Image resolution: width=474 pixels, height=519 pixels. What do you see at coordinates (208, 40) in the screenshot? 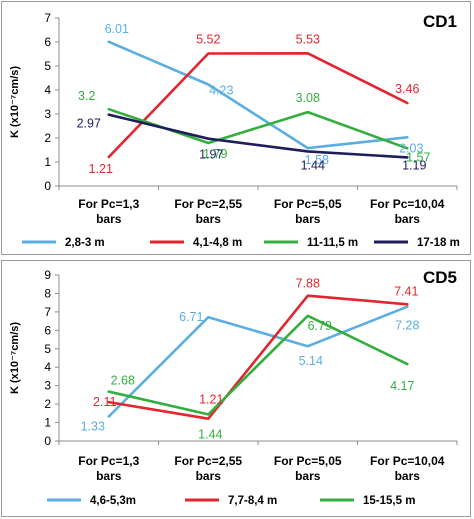
I see `data-label: 5.52` at bounding box center [208, 40].